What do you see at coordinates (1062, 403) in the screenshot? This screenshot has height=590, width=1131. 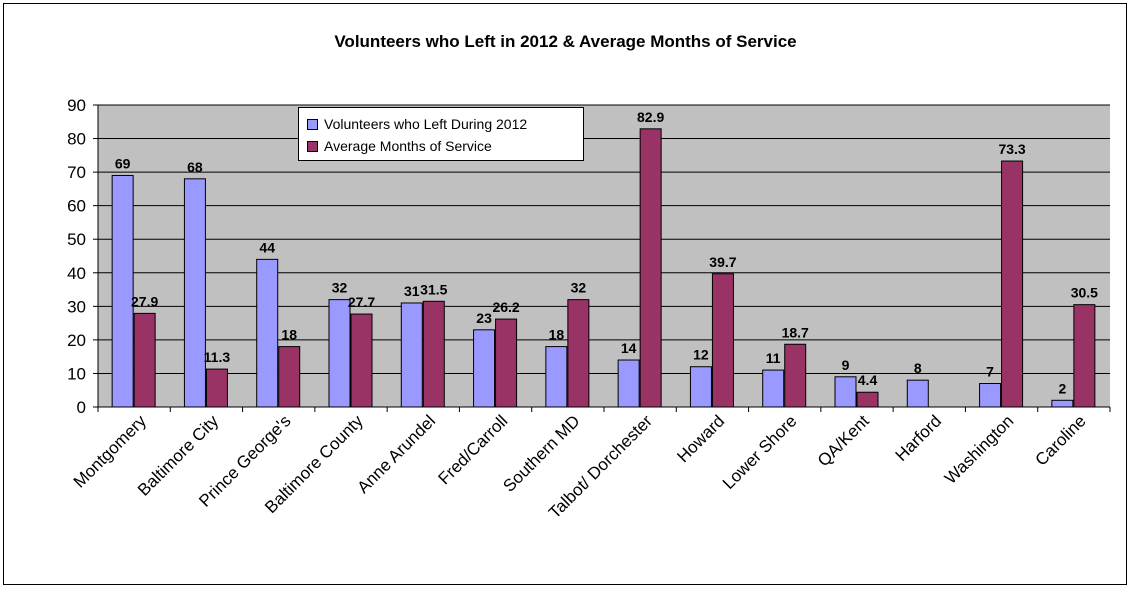 I see `bar-volunteers-who-left-during-2012-caroline` at bounding box center [1062, 403].